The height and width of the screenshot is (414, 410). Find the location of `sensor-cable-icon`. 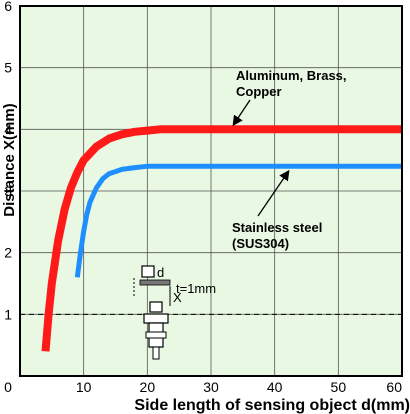

sensor-cable-icon is located at coordinates (156, 353).